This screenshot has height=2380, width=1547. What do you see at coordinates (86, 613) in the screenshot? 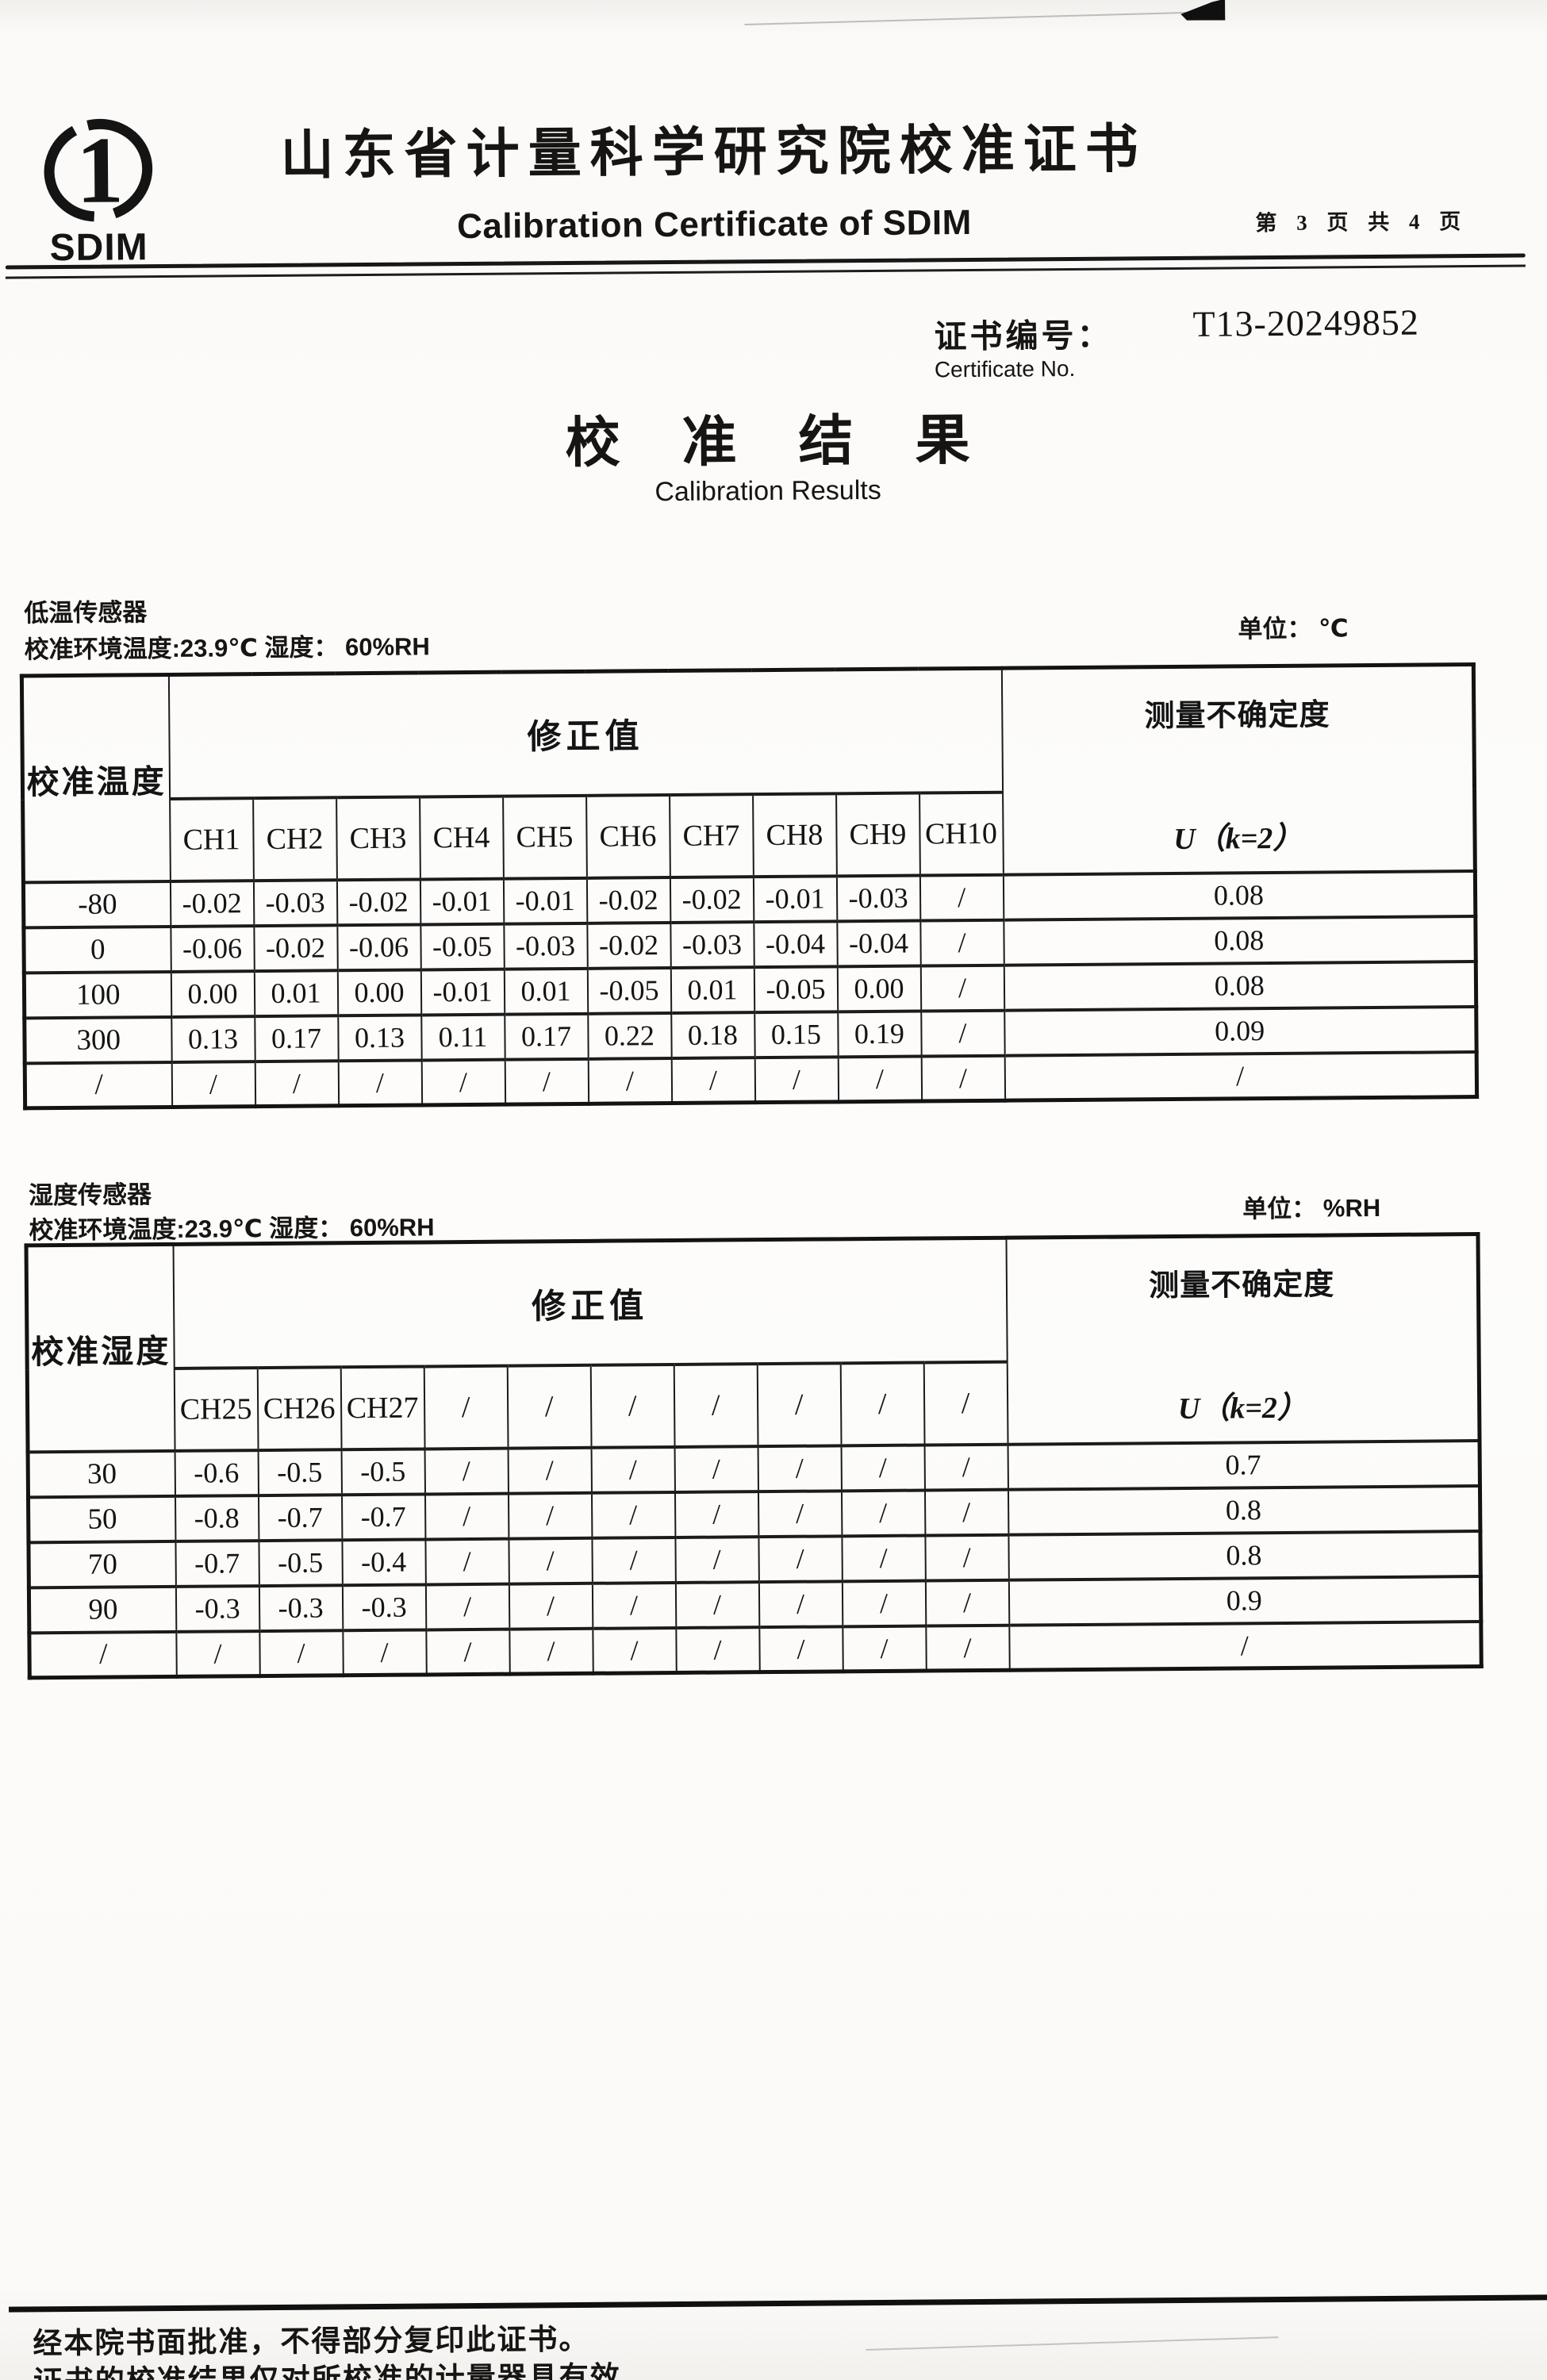
I see `section-title-low-temp-sensor: 低温传感器` at bounding box center [86, 613].